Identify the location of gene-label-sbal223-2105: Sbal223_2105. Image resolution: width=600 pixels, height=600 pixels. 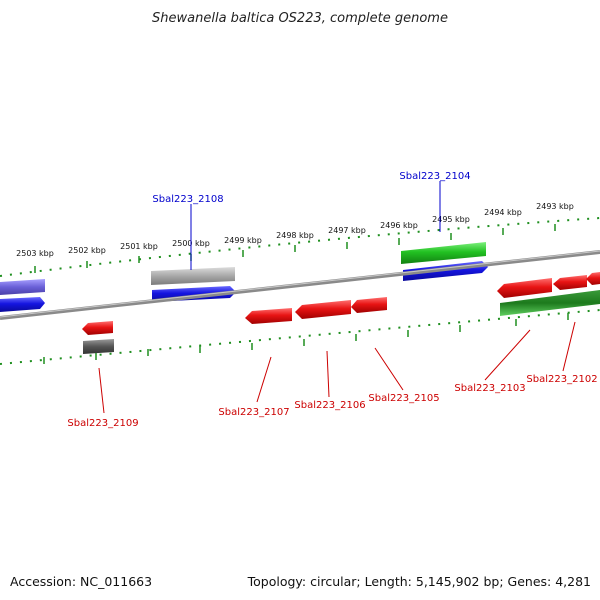
(403, 398).